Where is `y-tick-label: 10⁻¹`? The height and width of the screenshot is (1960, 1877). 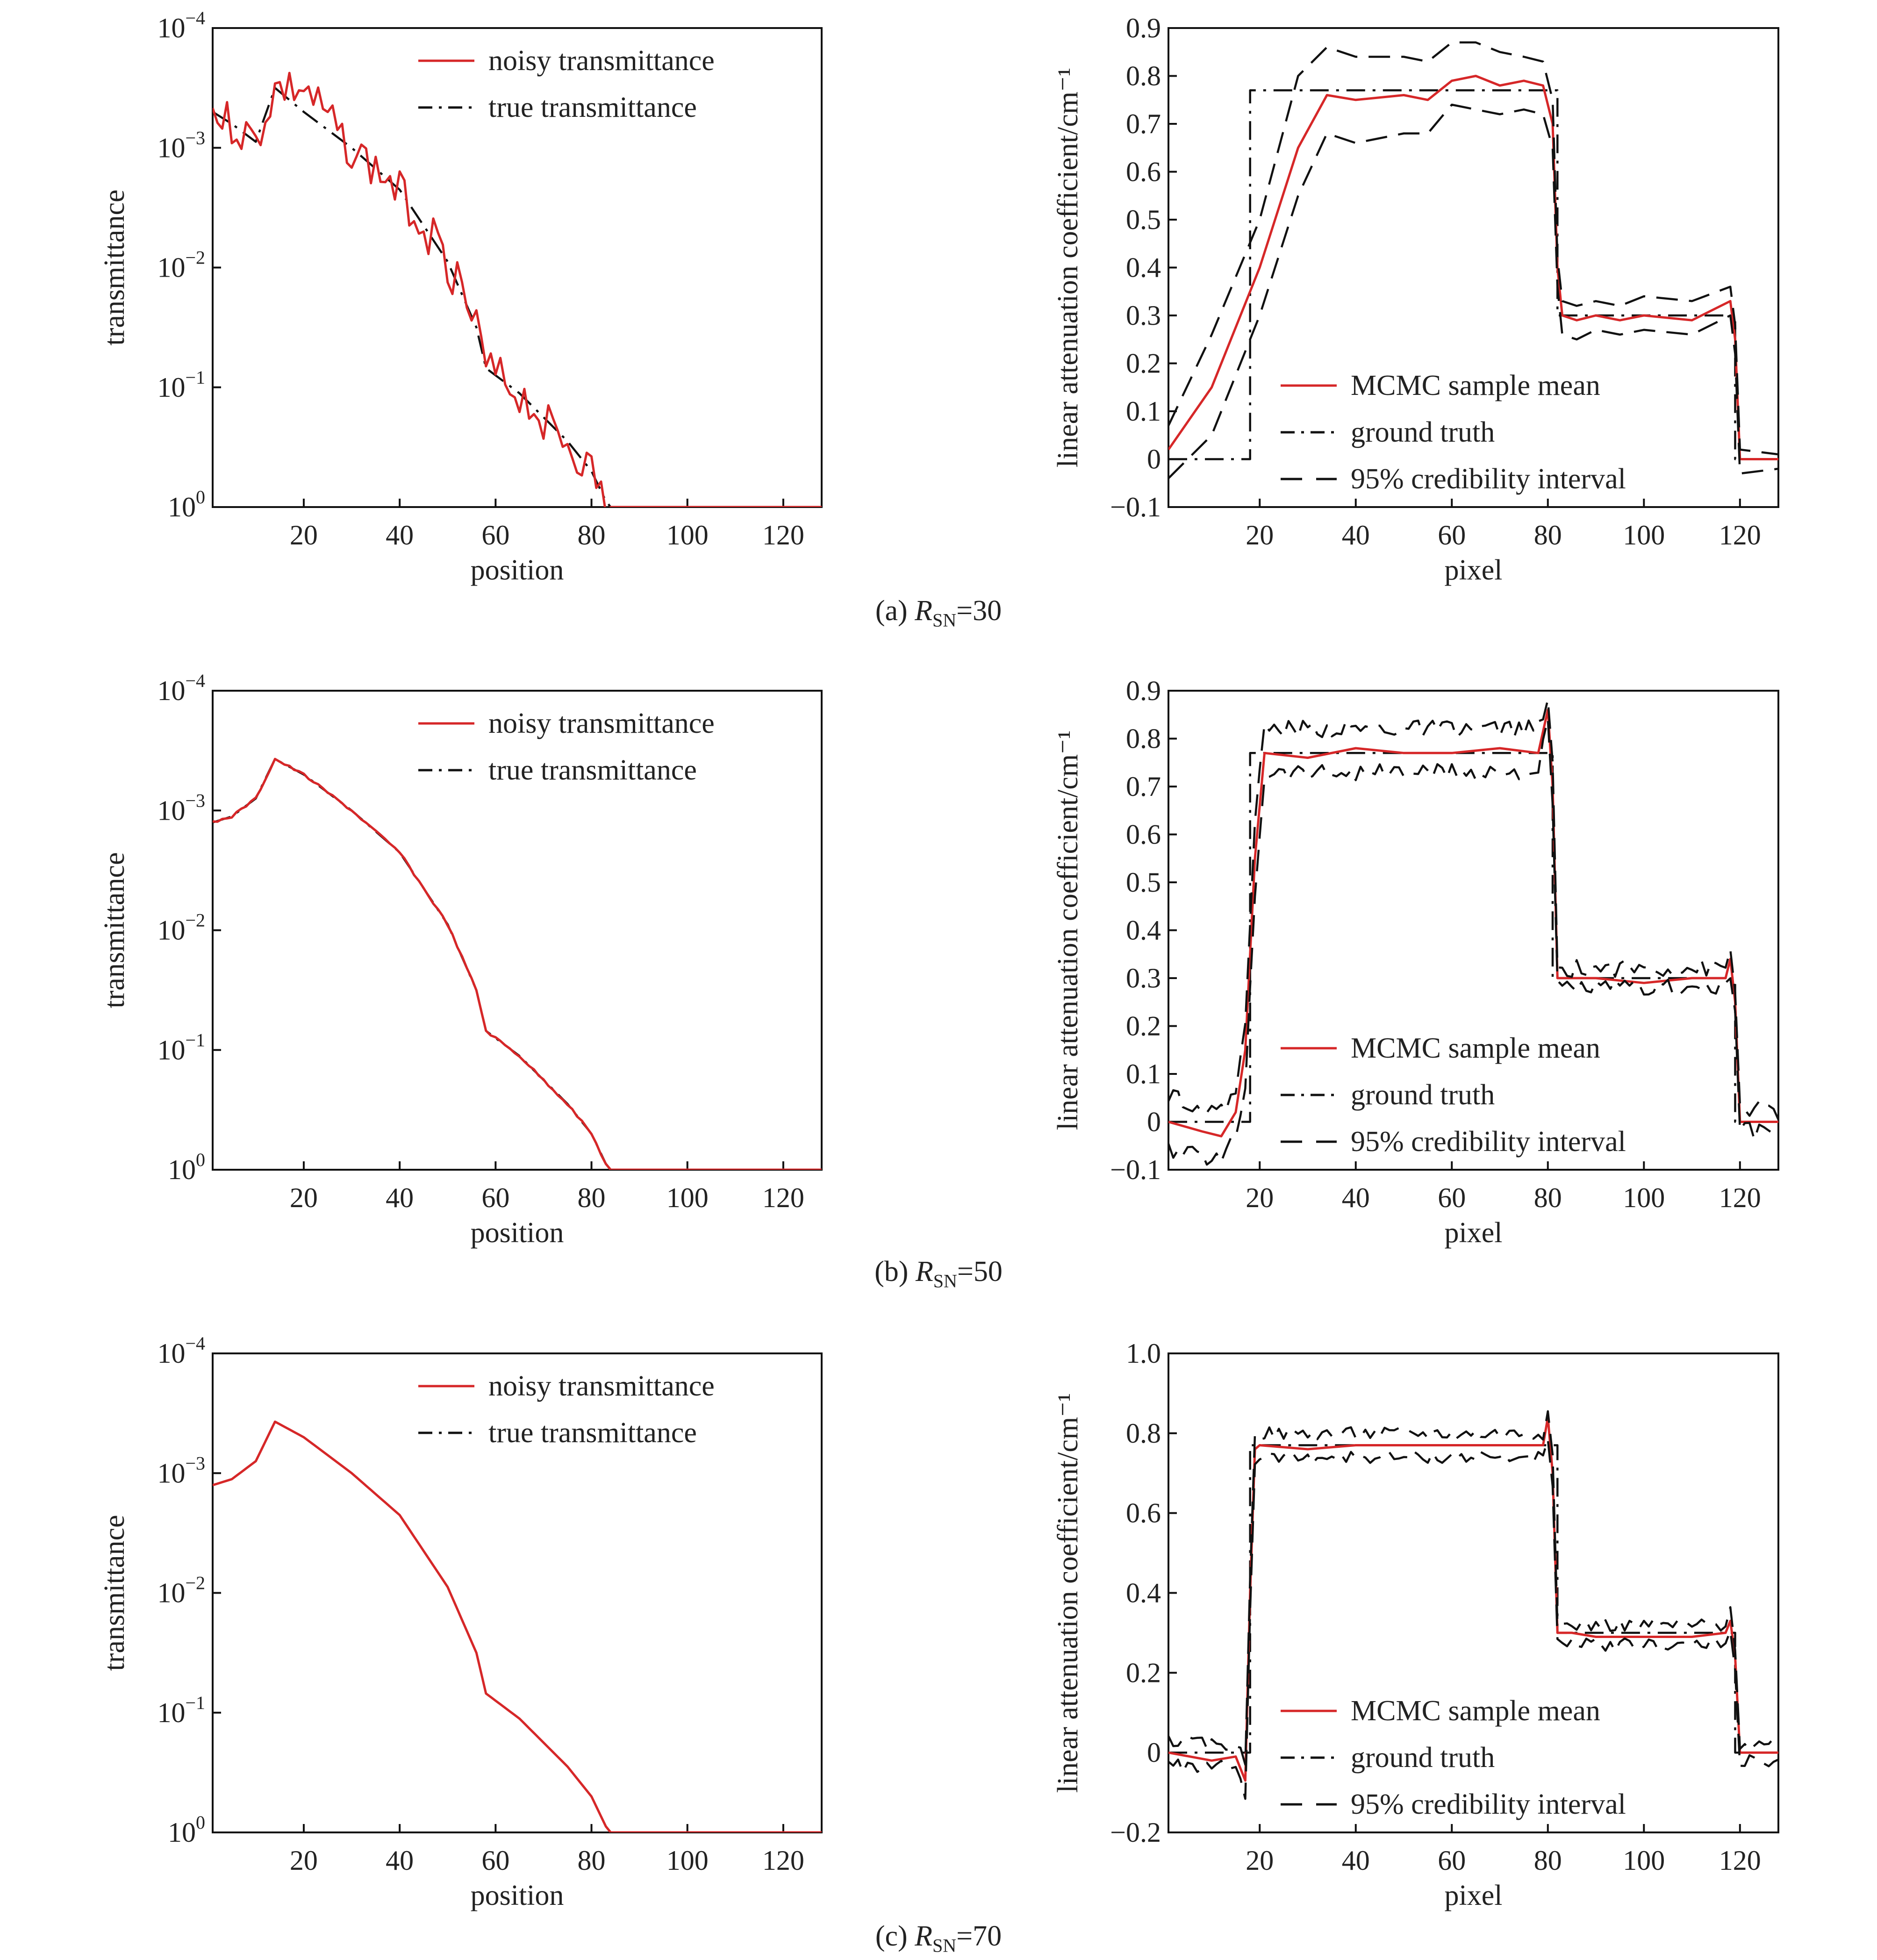
y-tick-label: 10⁻¹ is located at coordinates (181, 1048).